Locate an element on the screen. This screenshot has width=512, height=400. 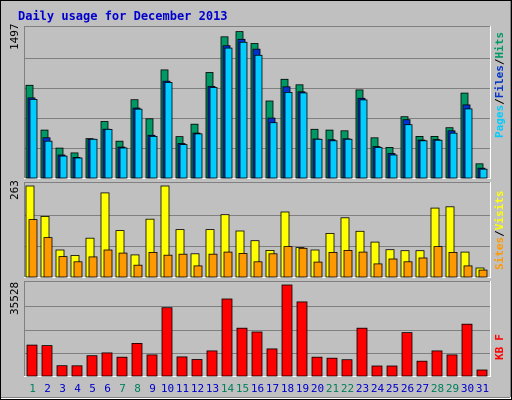
x-label-day-13: 13 is located at coordinates (212, 388).